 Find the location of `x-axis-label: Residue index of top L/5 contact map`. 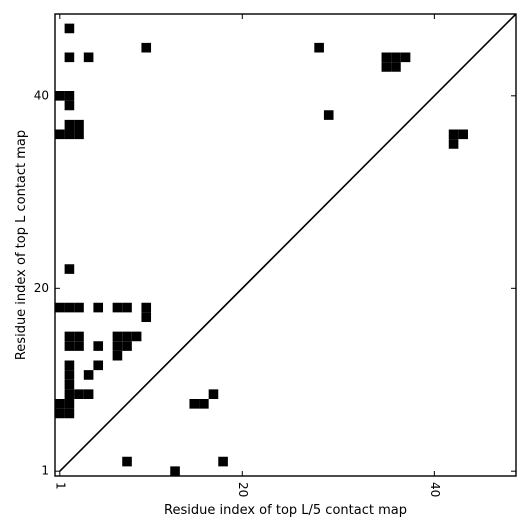

x-axis-label: Residue index of top L/5 contact map is located at coordinates (285, 510).